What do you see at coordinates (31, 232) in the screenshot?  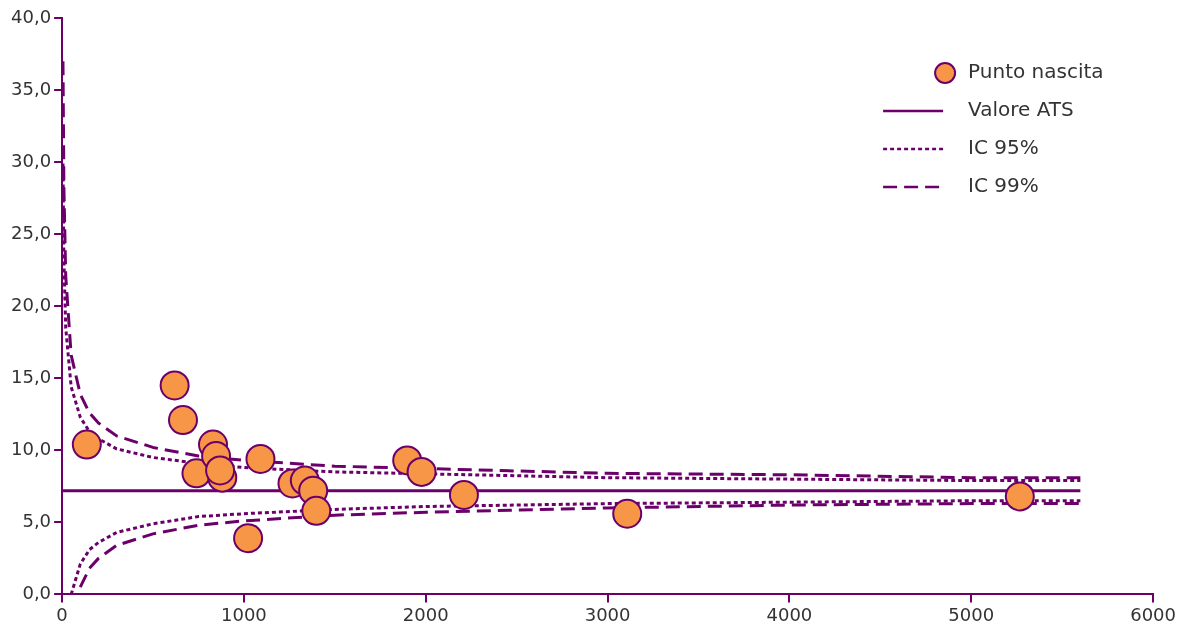 I see `y-tick-label: 25,0` at bounding box center [31, 232].